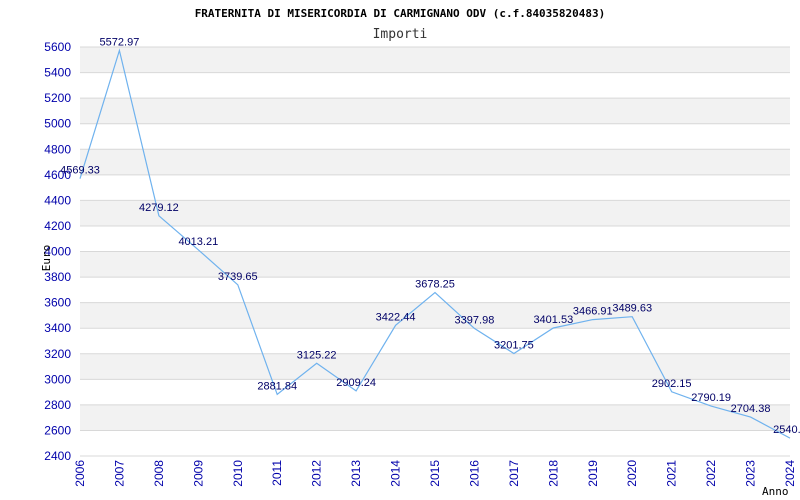 This screenshot has width=800, height=500. Describe the element at coordinates (593, 473) in the screenshot. I see `x-tick-label: 2019` at that location.